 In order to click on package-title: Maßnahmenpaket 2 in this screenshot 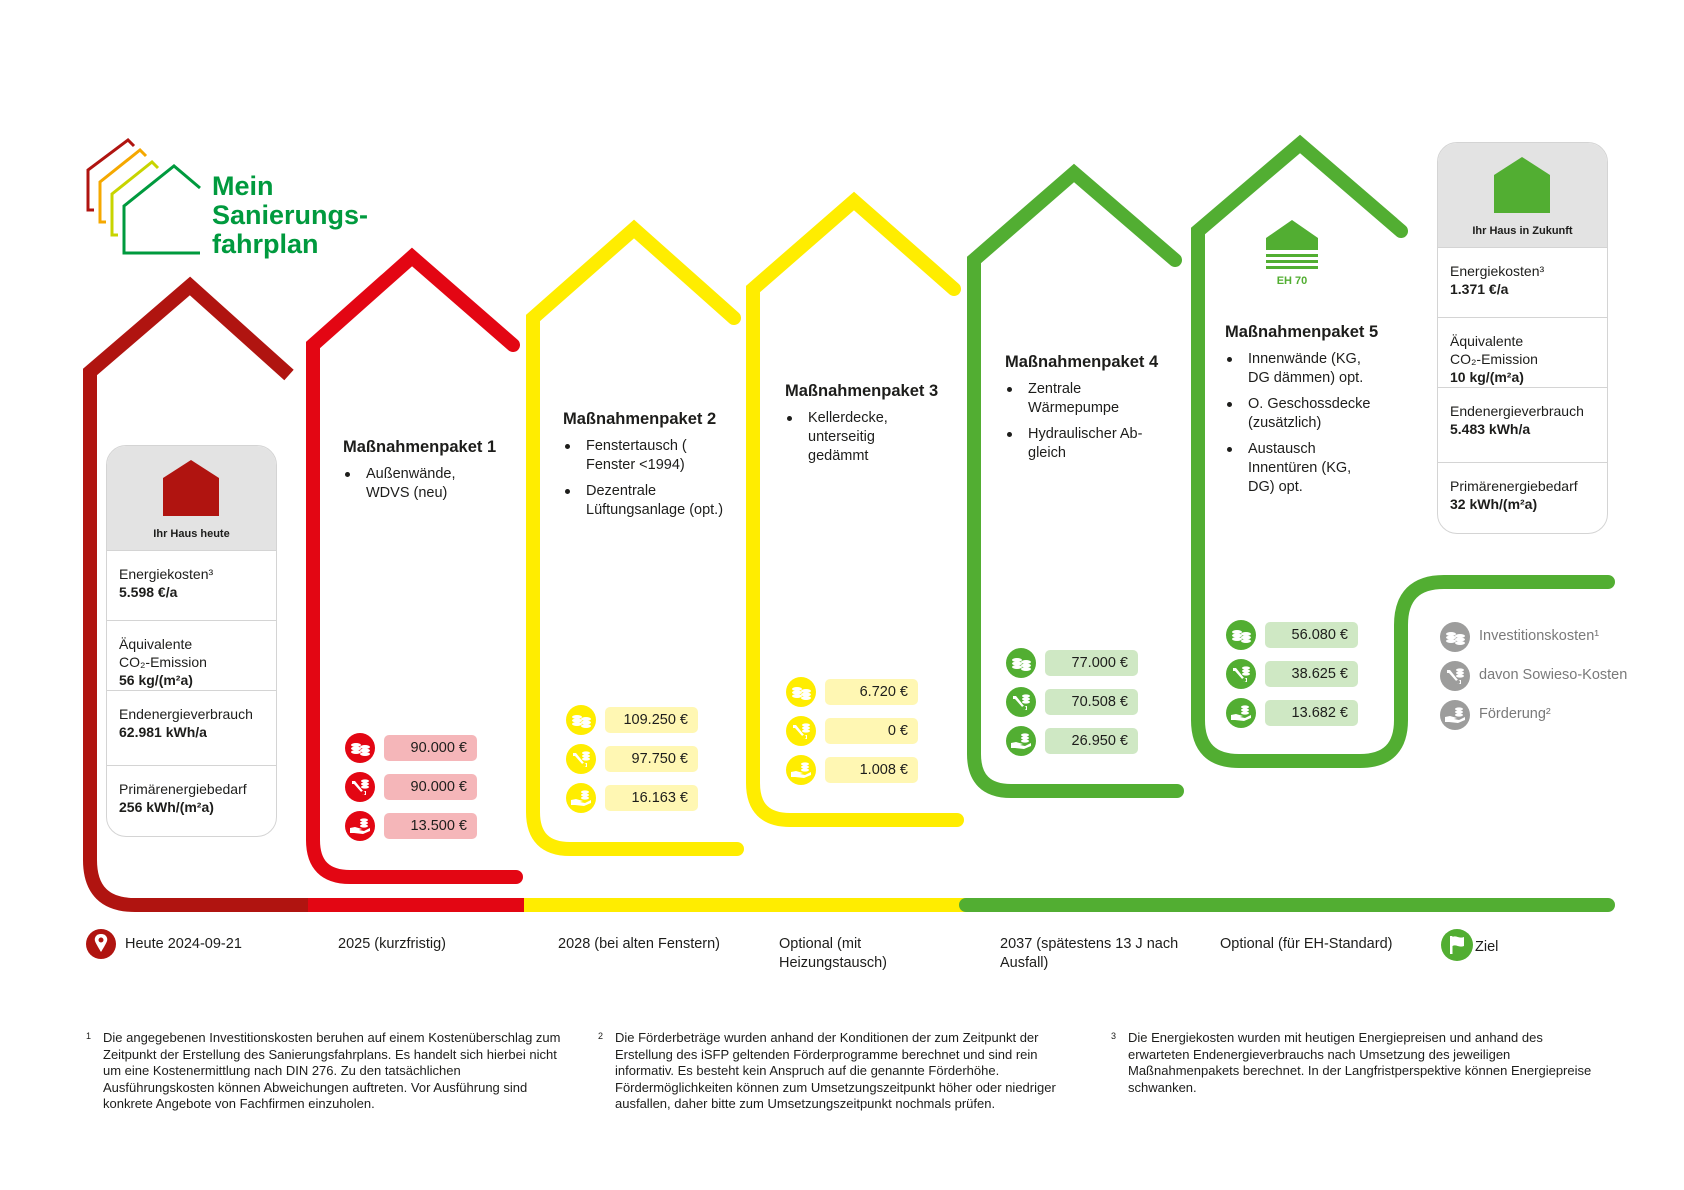, I will do `click(640, 419)`.